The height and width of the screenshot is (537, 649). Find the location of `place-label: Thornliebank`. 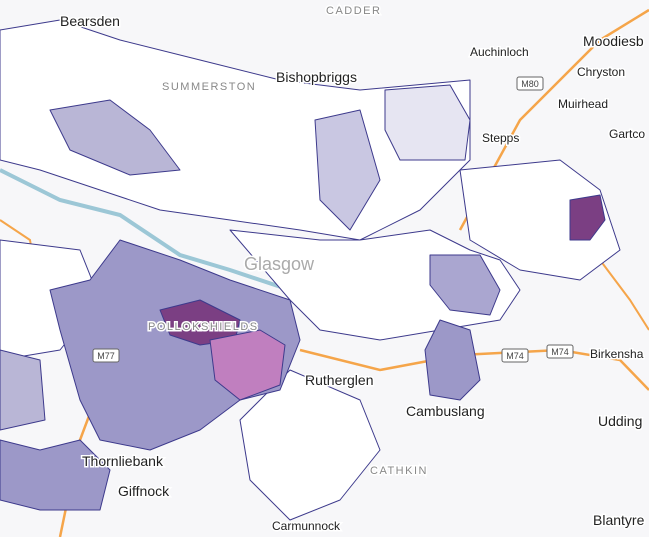

place-label: Thornliebank is located at coordinates (123, 461).